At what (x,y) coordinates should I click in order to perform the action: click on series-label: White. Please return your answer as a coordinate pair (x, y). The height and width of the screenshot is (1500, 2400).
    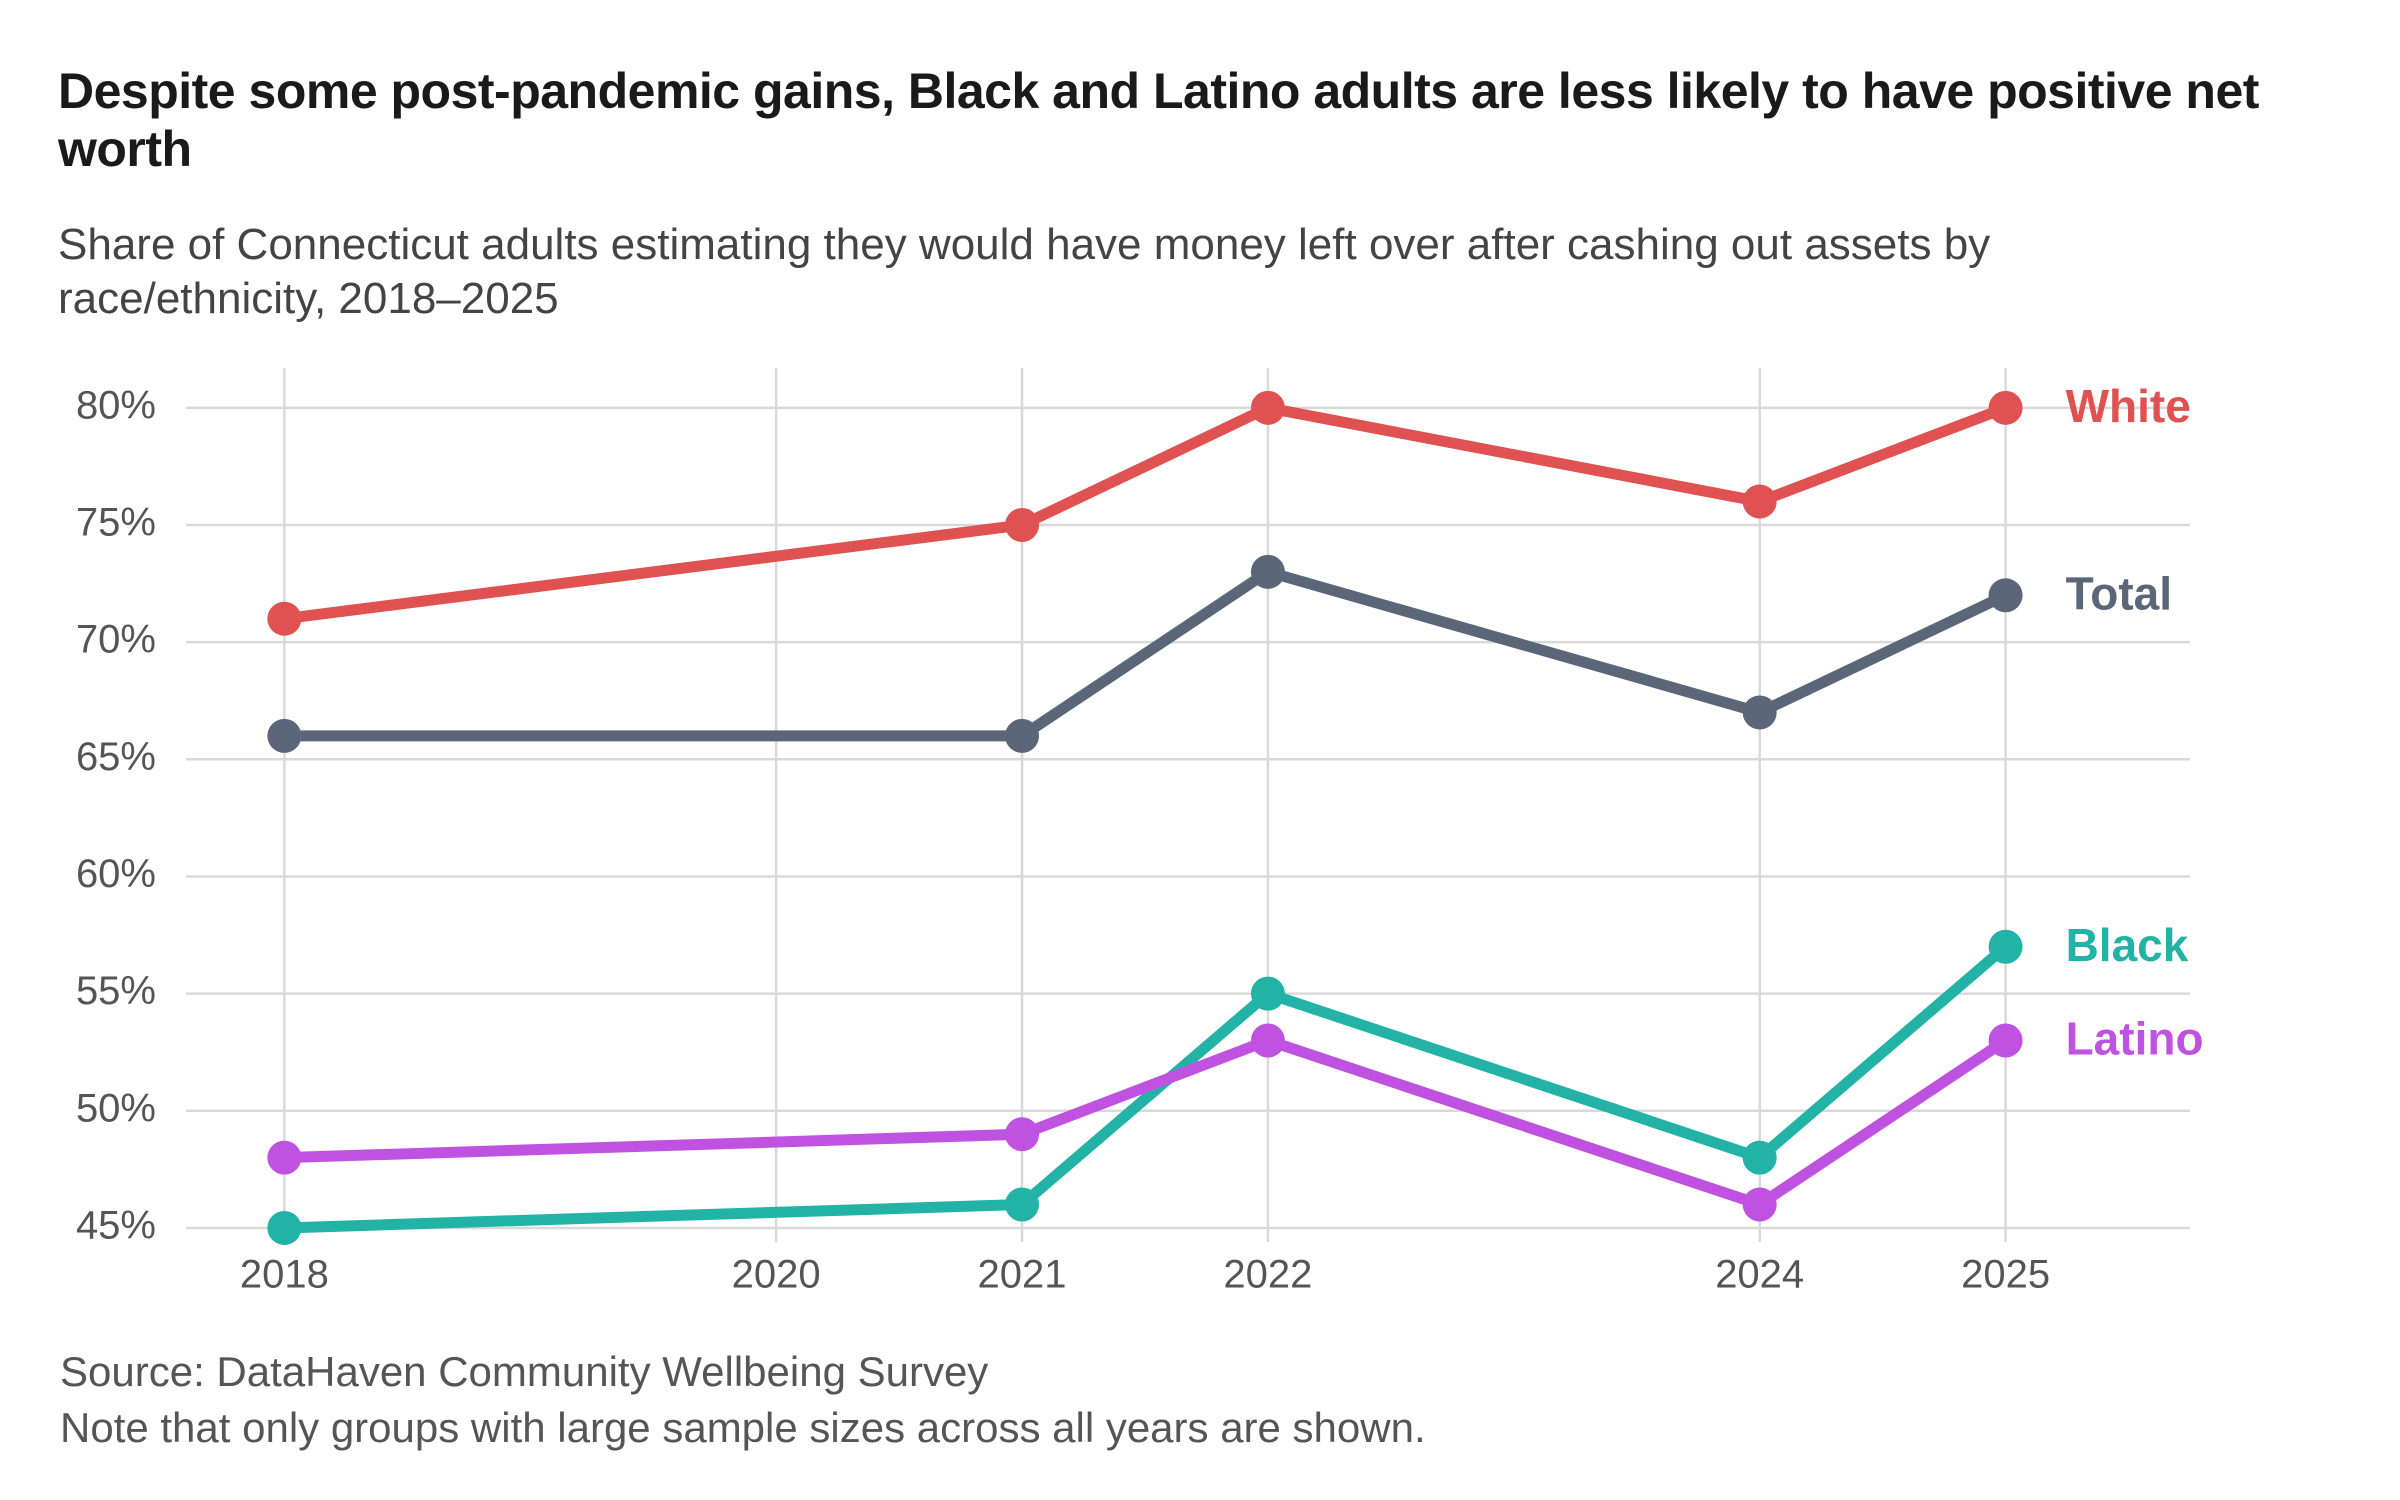
    Looking at the image, I should click on (2128, 406).